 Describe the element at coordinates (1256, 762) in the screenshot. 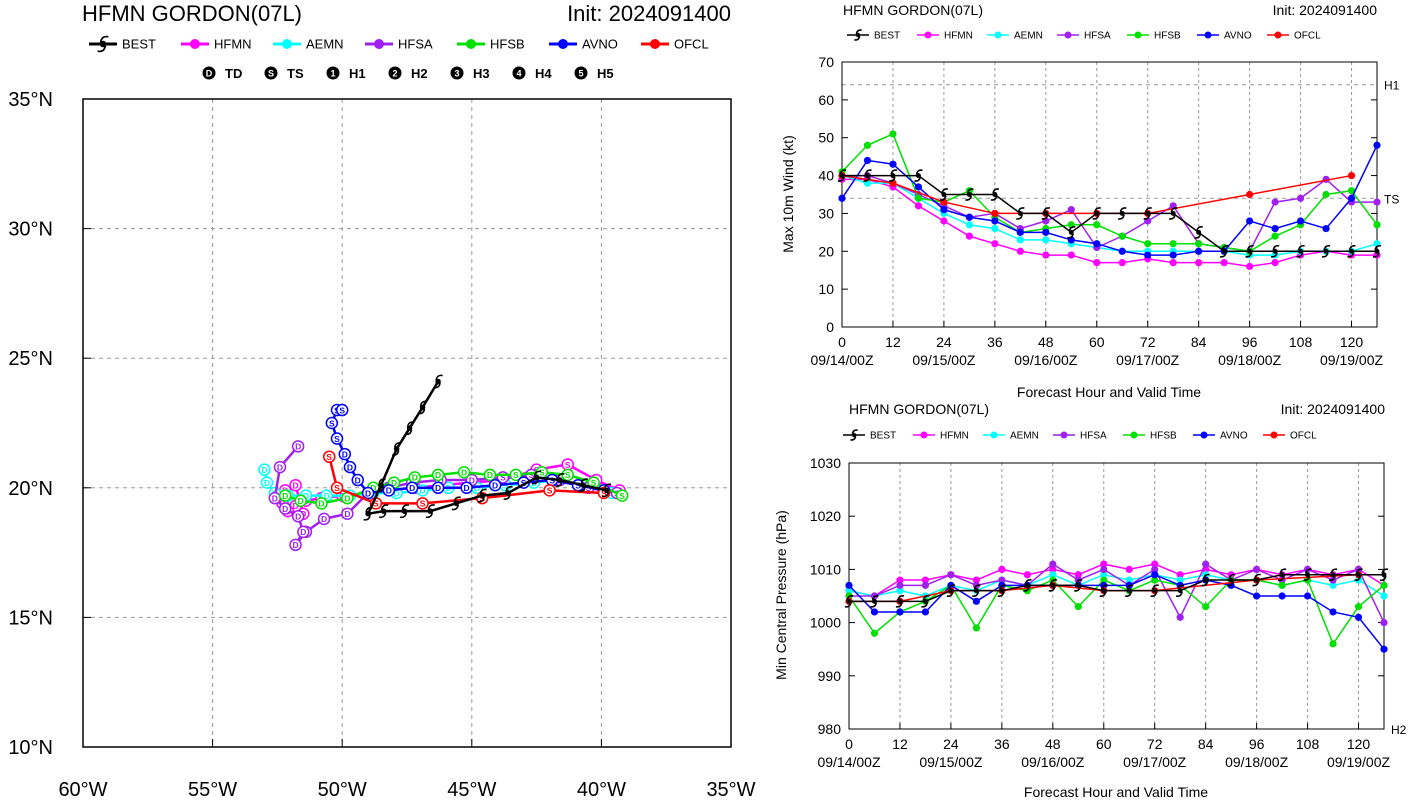

I see `date-tick-label: 09/18/00Z` at that location.